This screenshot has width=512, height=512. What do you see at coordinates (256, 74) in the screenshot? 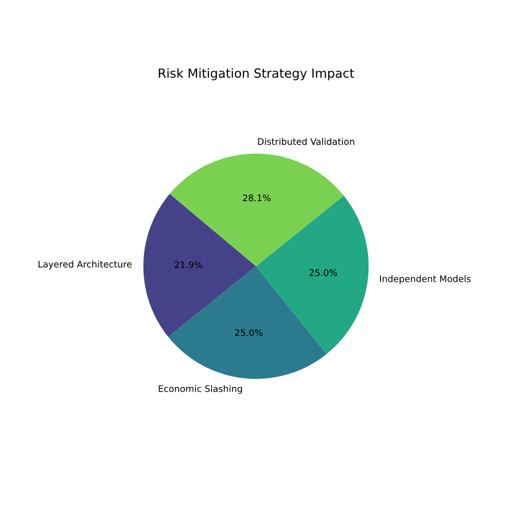
I see `chart-title: Risk Mitigation Strategy Impact` at bounding box center [256, 74].